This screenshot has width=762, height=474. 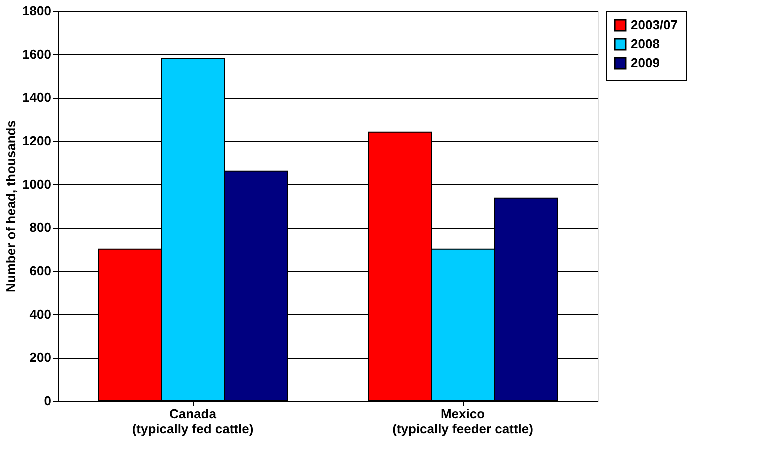 I want to click on y-tick-label: 600, so click(x=41, y=271).